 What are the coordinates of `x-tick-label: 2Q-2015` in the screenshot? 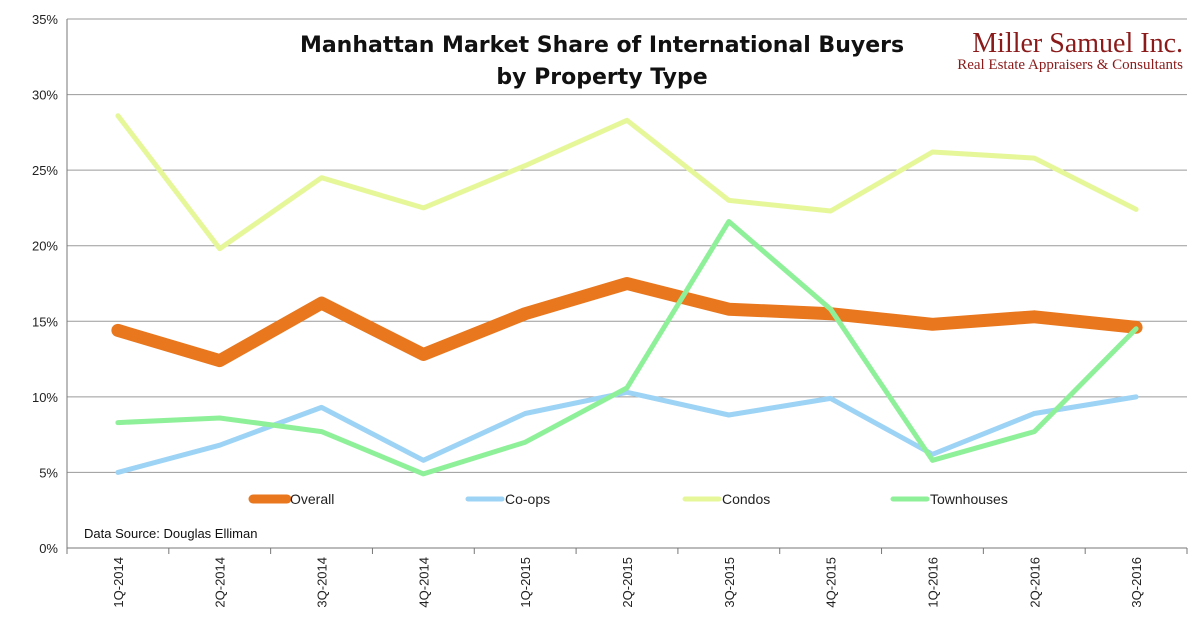 It's located at (627, 582).